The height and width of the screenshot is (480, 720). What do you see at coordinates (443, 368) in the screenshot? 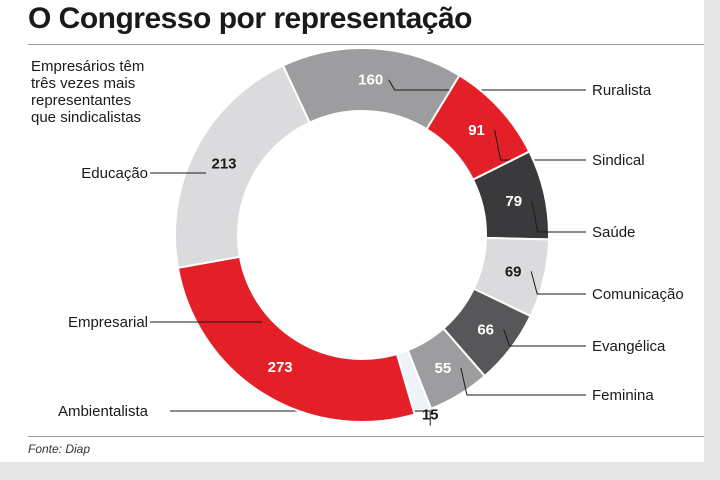
I see `value-label-feminina: 55` at bounding box center [443, 368].